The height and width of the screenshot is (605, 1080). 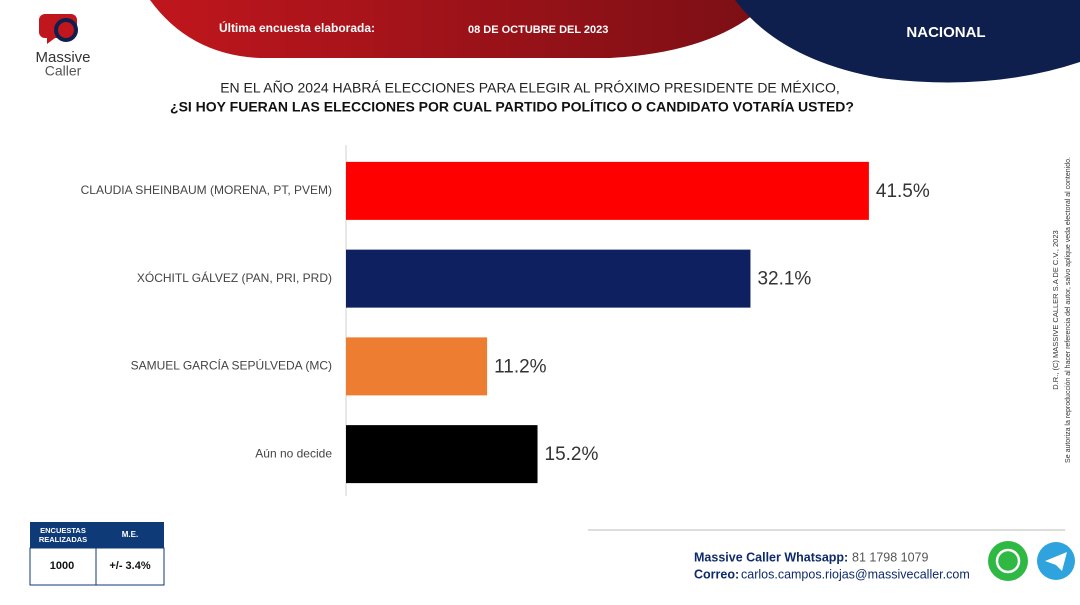 What do you see at coordinates (771, 557) in the screenshot?
I see `whatsapp-label: Massive Caller Whatsapp:` at bounding box center [771, 557].